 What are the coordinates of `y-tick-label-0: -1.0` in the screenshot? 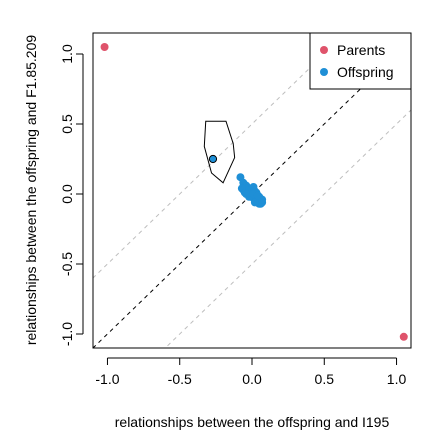 It's located at (67, 334).